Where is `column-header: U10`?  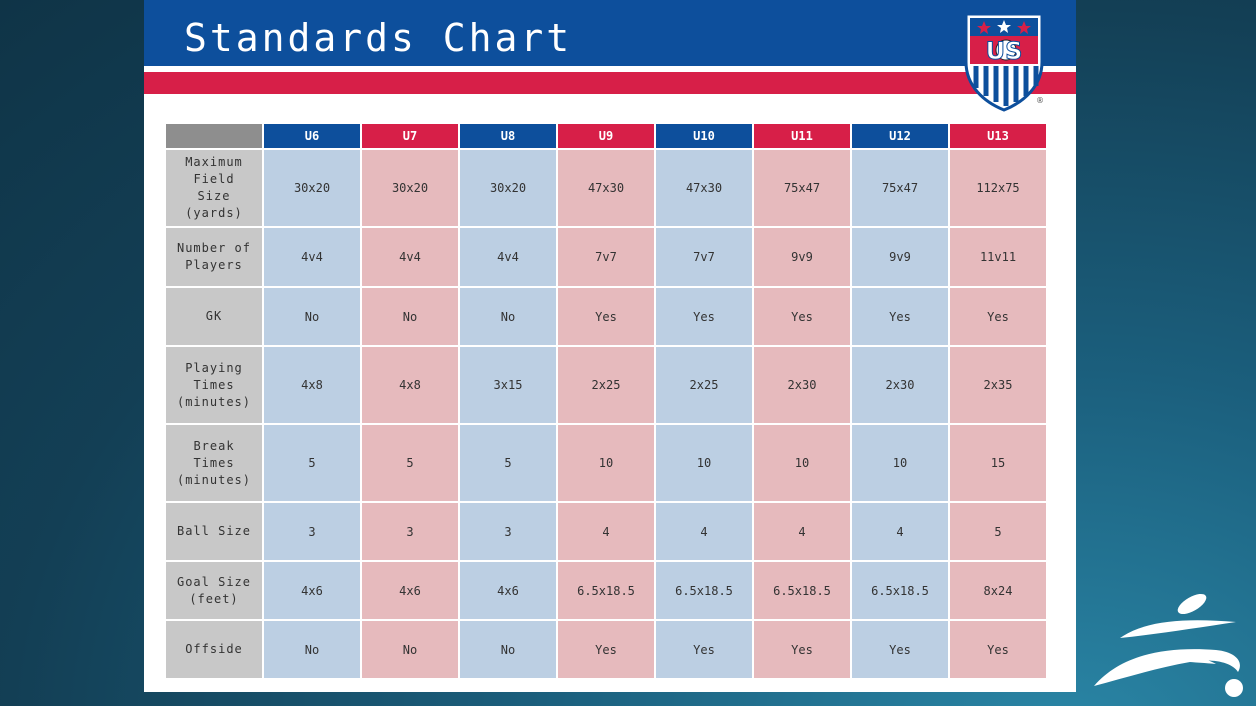 column-header: U10 is located at coordinates (704, 136).